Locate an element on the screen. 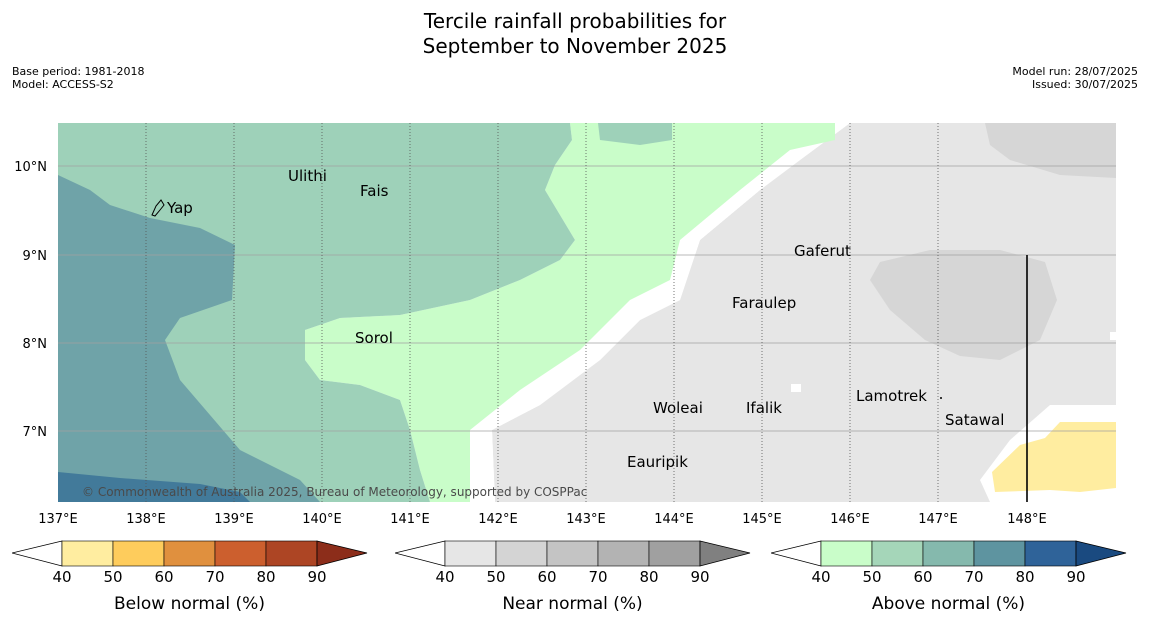  place-label-fais: Fais is located at coordinates (374, 191).